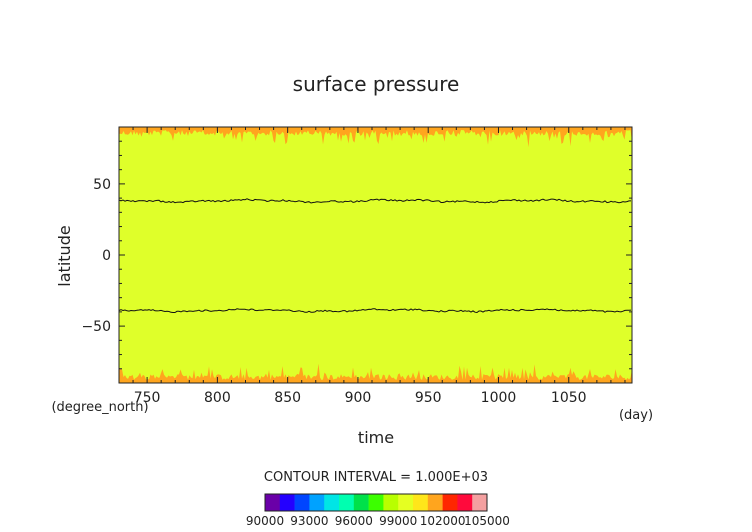 The height and width of the screenshot is (532, 752). What do you see at coordinates (375, 137) in the screenshot?
I see `field-north-edge` at bounding box center [375, 137].